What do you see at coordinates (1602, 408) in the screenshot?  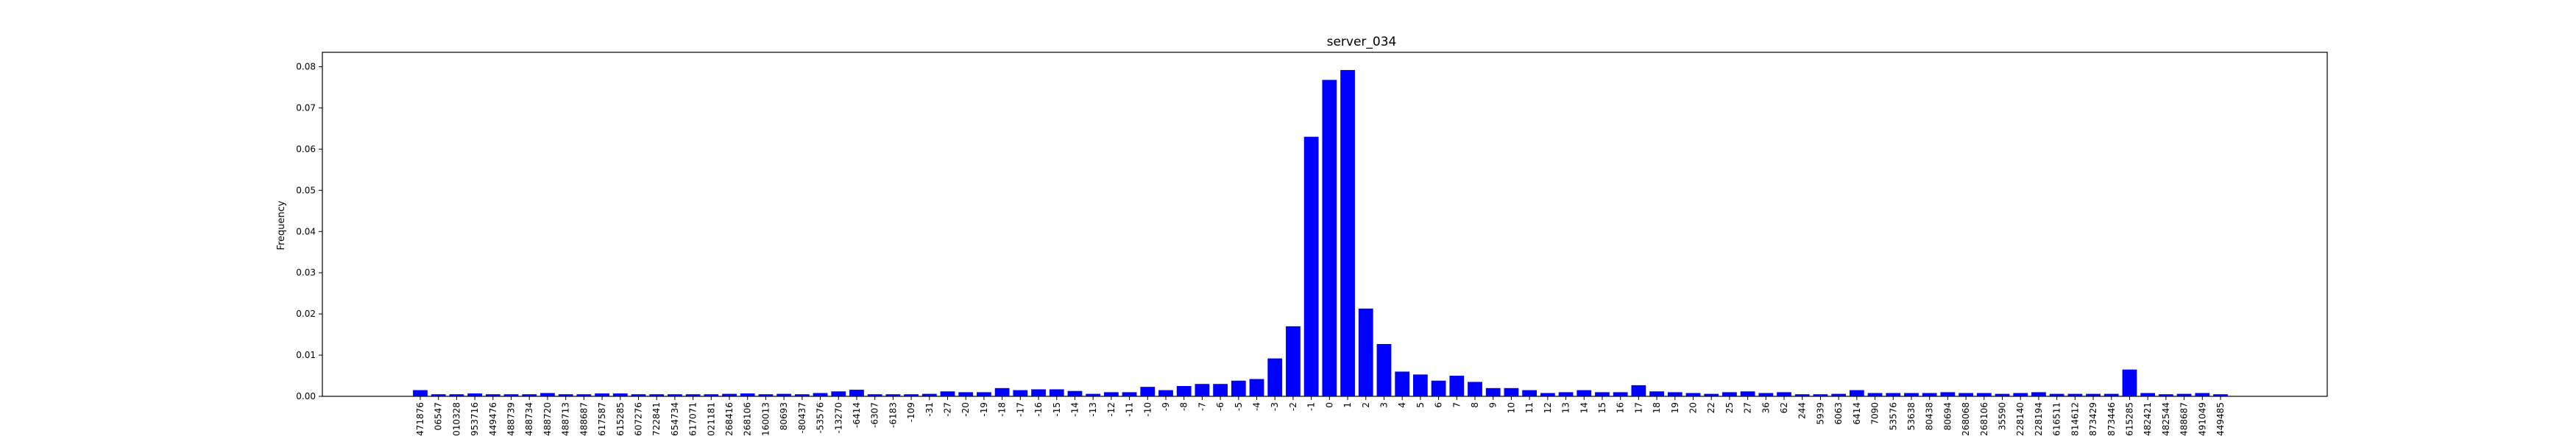 I see `x-tick-label: 15` at bounding box center [1602, 408].